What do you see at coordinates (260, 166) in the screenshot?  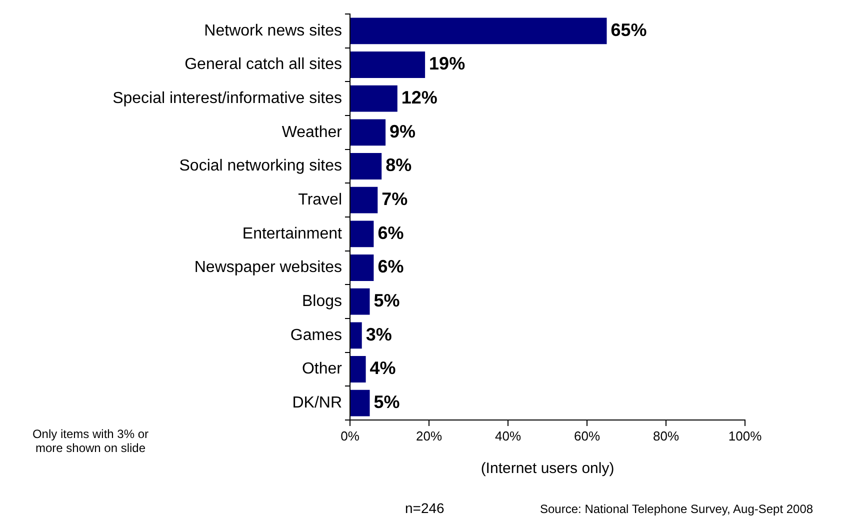 I see `y-tick-label: Social networking sites` at bounding box center [260, 166].